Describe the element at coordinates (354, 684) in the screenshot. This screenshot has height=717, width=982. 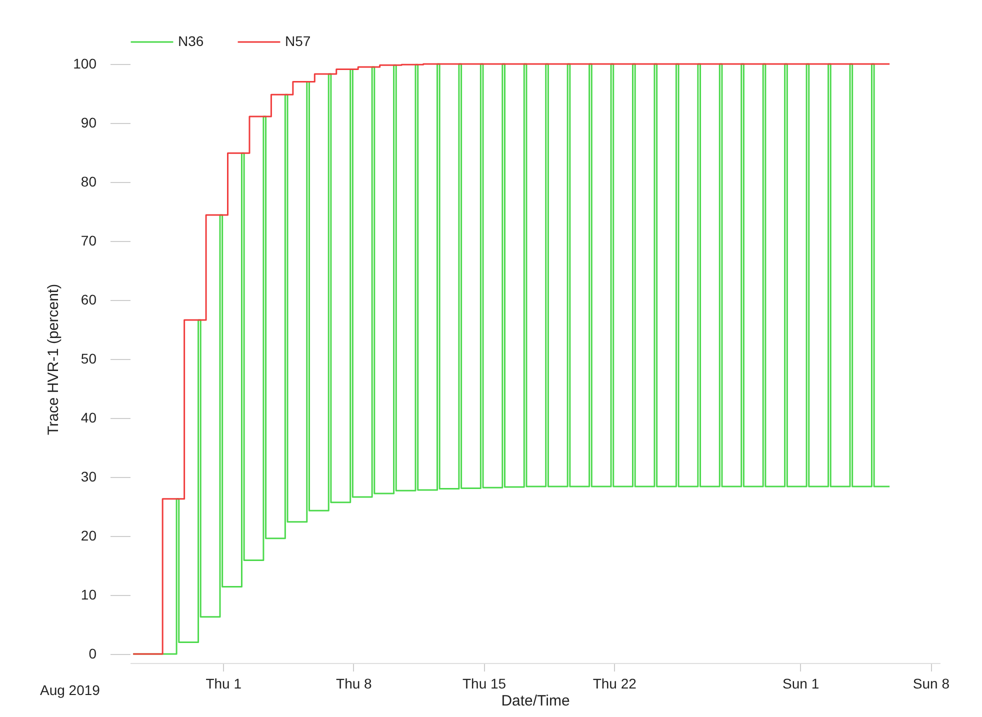
I see `x-tick-label: Thu 8` at that location.